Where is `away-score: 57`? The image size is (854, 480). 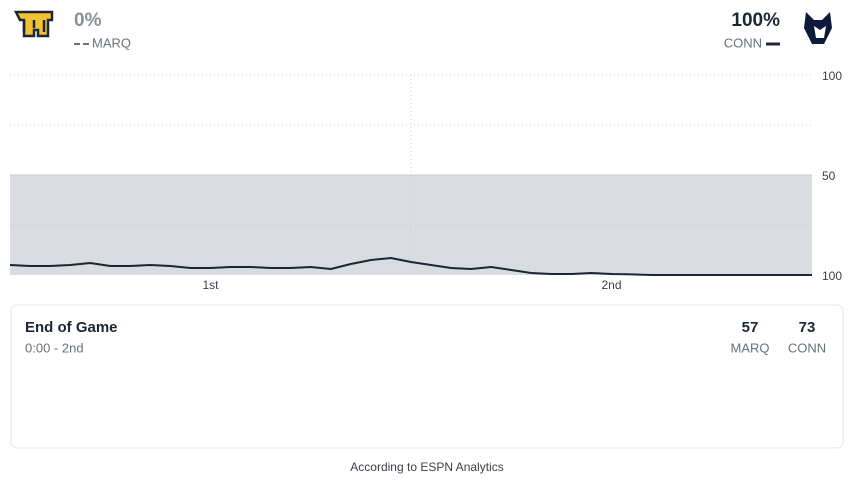
away-score: 57 is located at coordinates (750, 327).